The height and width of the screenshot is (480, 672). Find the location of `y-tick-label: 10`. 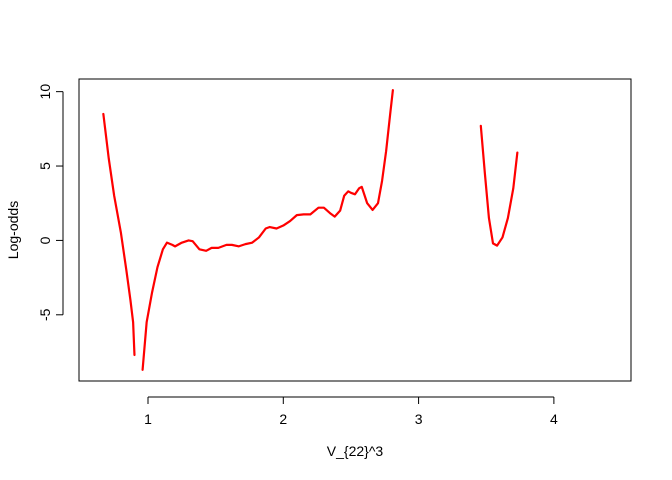

y-tick-label: 10 is located at coordinates (45, 92).